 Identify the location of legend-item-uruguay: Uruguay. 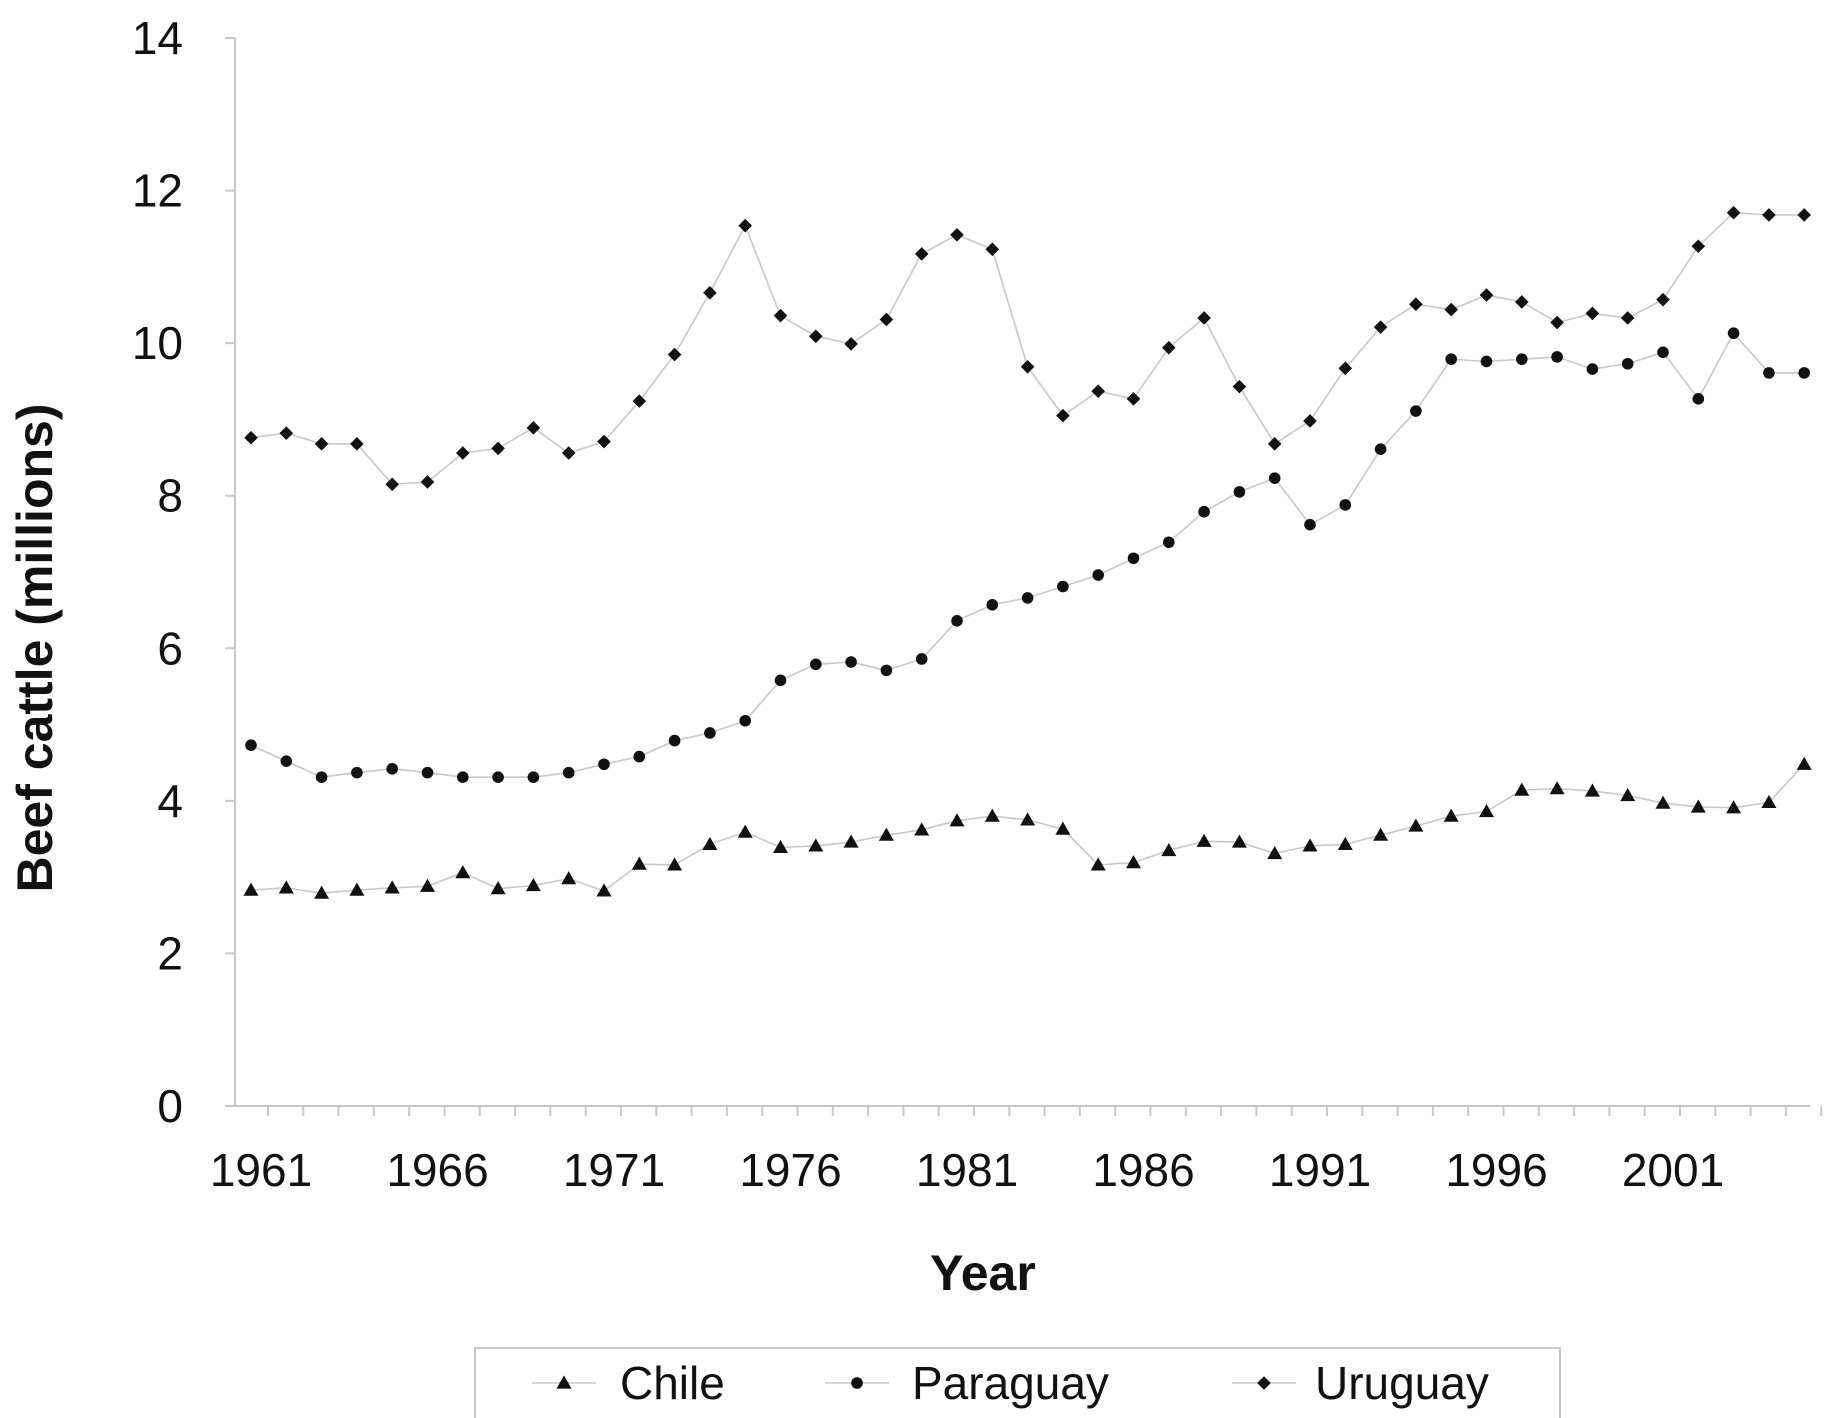
(1360, 1383).